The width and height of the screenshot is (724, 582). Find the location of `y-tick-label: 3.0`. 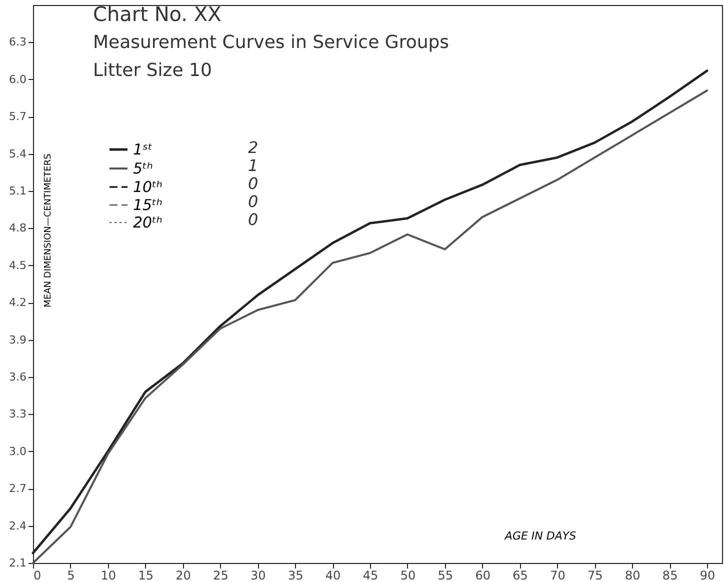

y-tick-label: 3.0 is located at coordinates (17, 451).